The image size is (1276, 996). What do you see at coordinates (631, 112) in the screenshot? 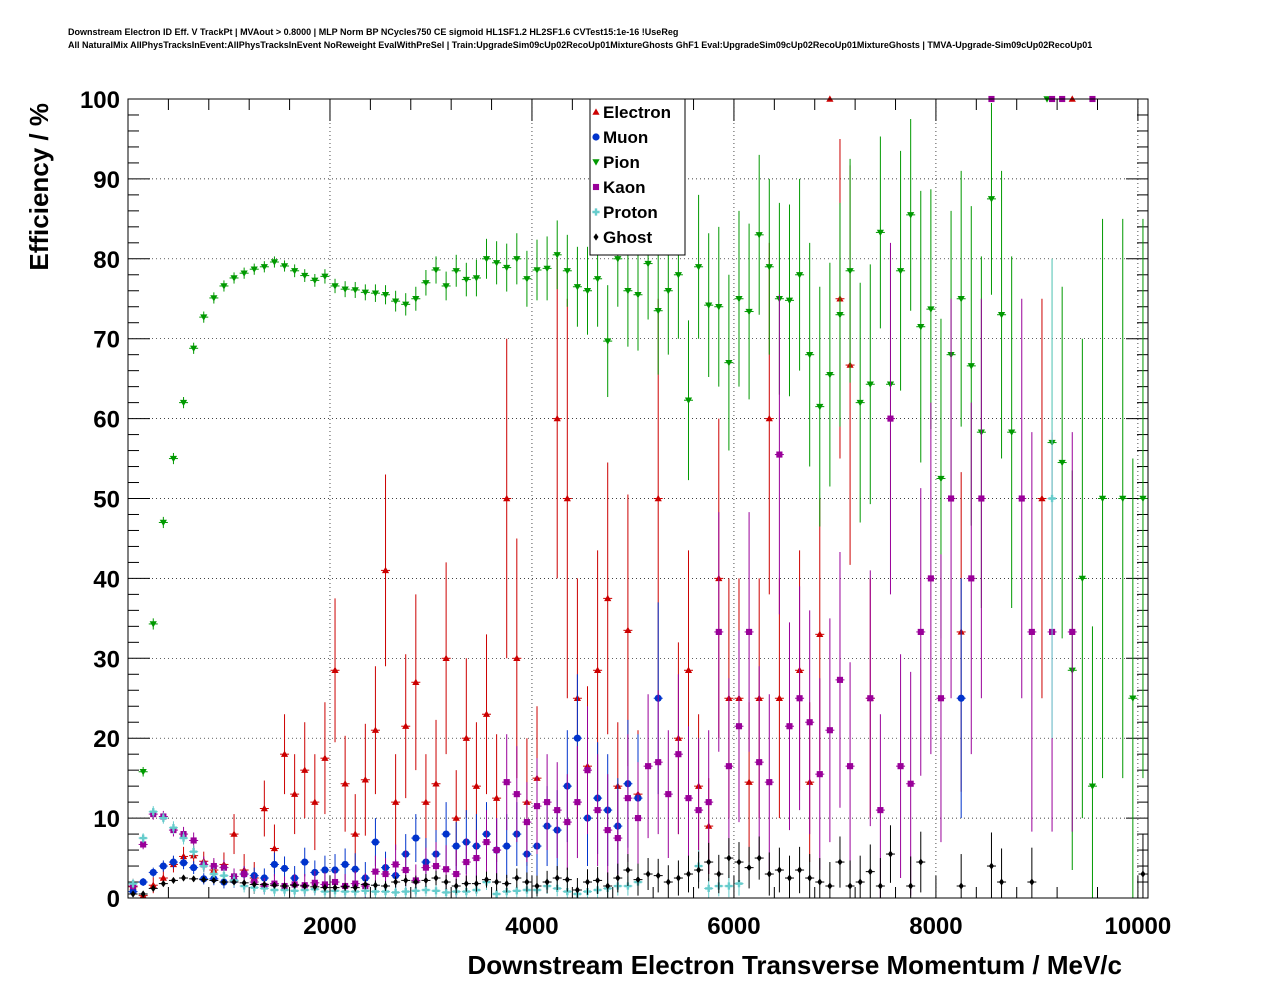
I see `legend-entry-electron: Electron` at bounding box center [631, 112].